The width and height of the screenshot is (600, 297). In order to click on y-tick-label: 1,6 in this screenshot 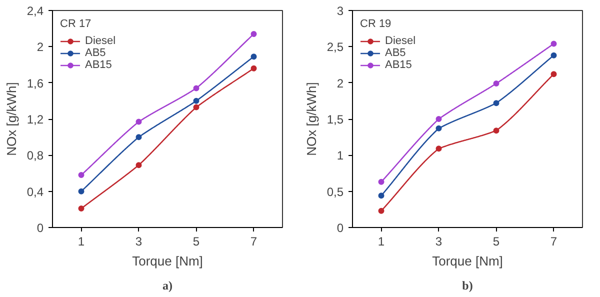, I will do `click(35, 83)`.